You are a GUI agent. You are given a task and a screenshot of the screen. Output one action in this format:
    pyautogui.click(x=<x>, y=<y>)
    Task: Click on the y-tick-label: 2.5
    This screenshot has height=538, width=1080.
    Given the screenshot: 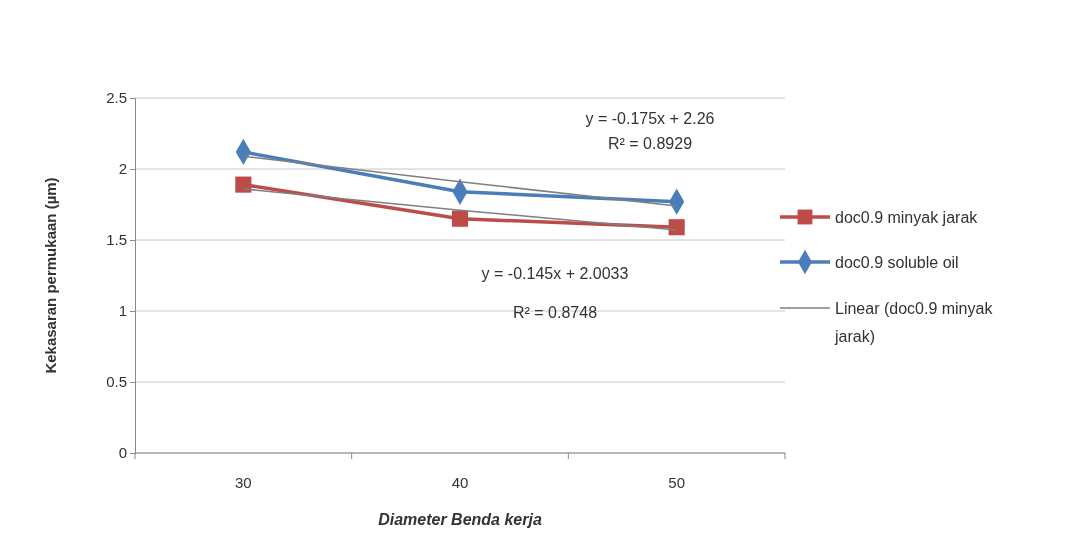 What is the action you would take?
    pyautogui.click(x=116, y=98)
    